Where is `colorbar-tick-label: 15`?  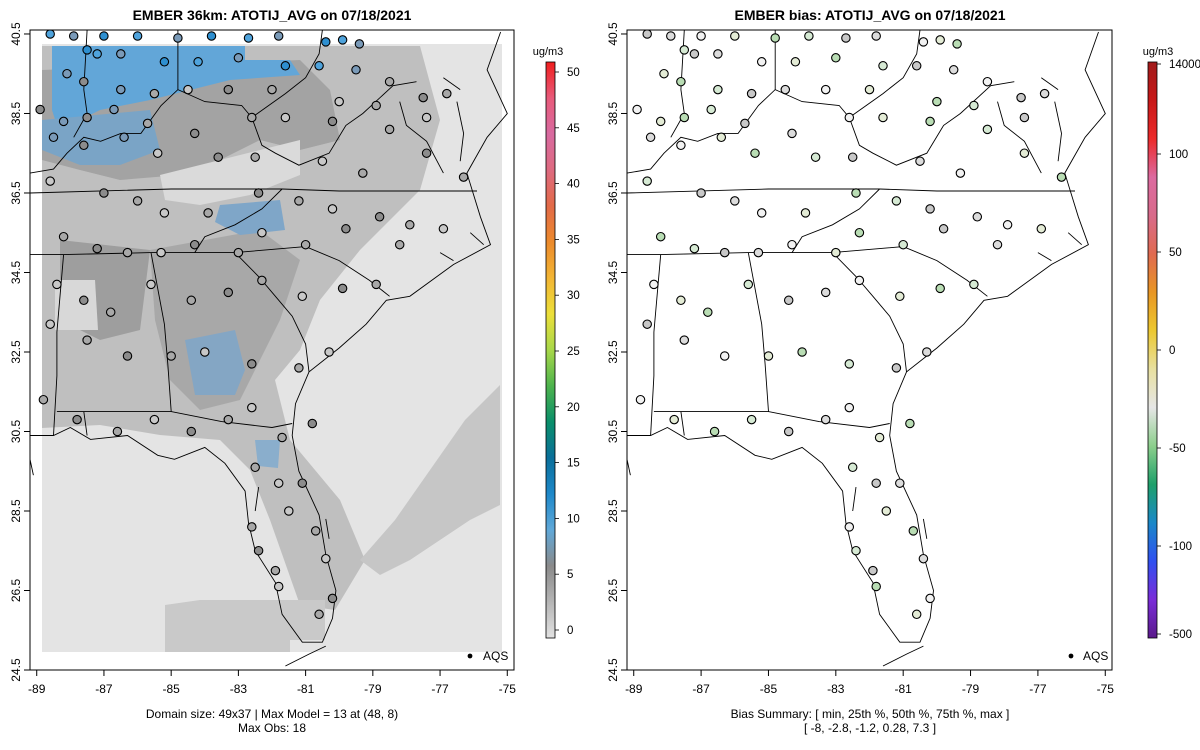 colorbar-tick-label: 15 is located at coordinates (573, 464).